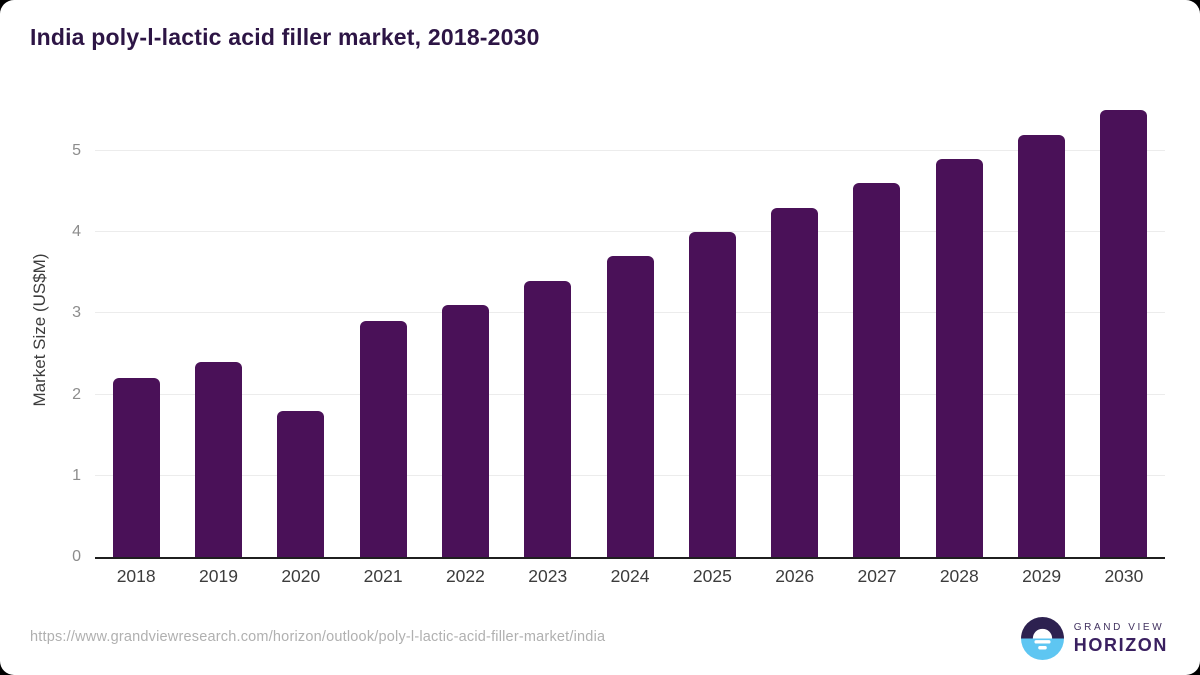 The image size is (1200, 675). What do you see at coordinates (136, 576) in the screenshot?
I see `x-tick-label: 2018` at bounding box center [136, 576].